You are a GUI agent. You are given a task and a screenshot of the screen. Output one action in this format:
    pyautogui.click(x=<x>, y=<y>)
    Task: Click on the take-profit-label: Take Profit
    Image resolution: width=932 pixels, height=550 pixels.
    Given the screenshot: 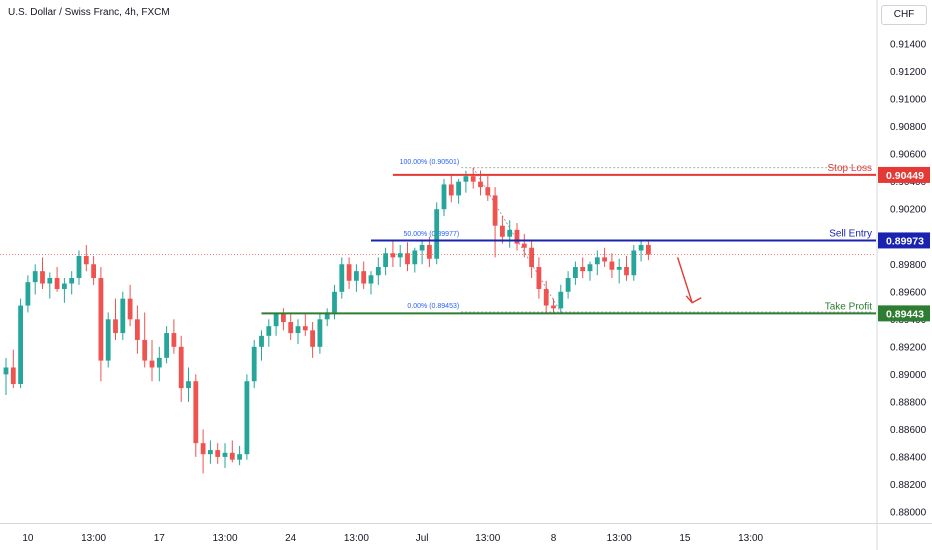 What is the action you would take?
    pyautogui.click(x=848, y=306)
    